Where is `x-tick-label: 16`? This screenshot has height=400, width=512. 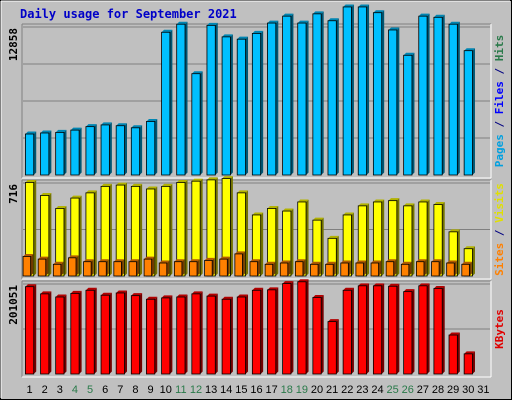 x-tick-label: 16 is located at coordinates (256, 390).